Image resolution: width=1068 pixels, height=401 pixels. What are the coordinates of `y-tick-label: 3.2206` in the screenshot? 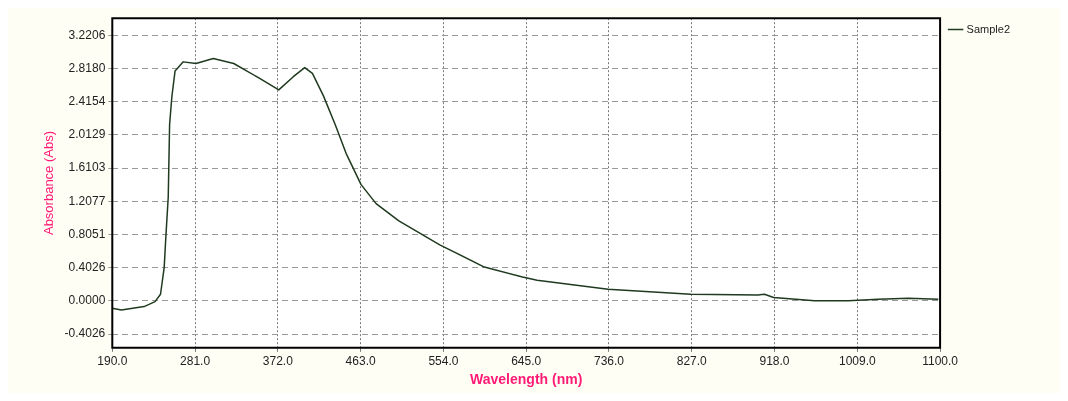 It's located at (87, 34).